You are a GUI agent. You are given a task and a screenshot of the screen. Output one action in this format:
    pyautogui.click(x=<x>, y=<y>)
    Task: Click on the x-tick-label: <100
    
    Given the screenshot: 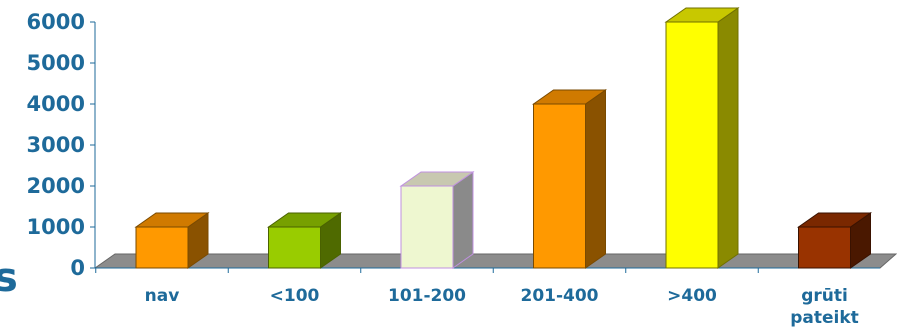 What is the action you would take?
    pyautogui.click(x=295, y=296)
    